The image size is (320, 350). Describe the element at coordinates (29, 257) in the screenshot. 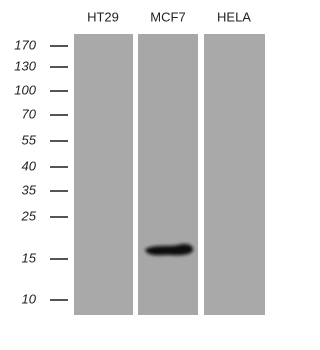

I see `marker-label: 15` at that location.